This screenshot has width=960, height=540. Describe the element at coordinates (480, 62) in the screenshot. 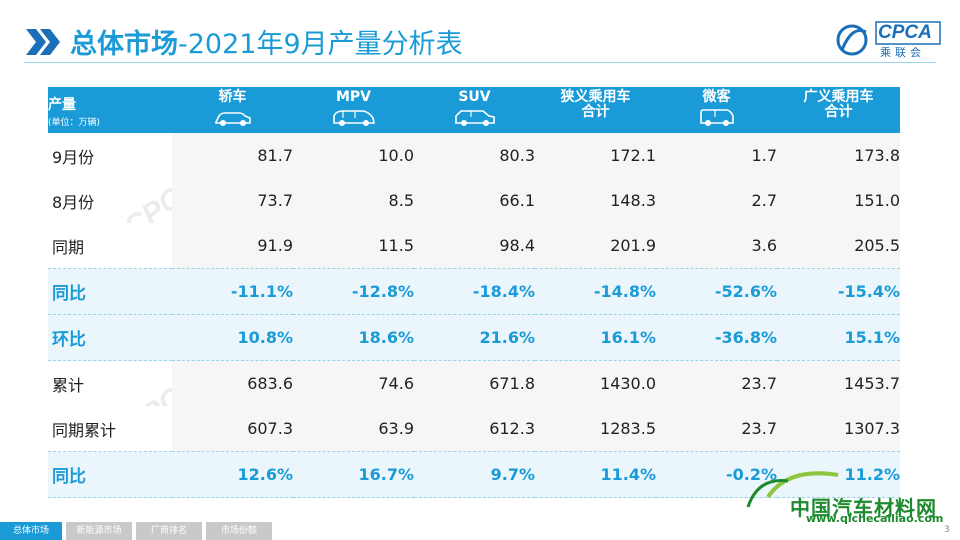

I see `title-divider` at that location.